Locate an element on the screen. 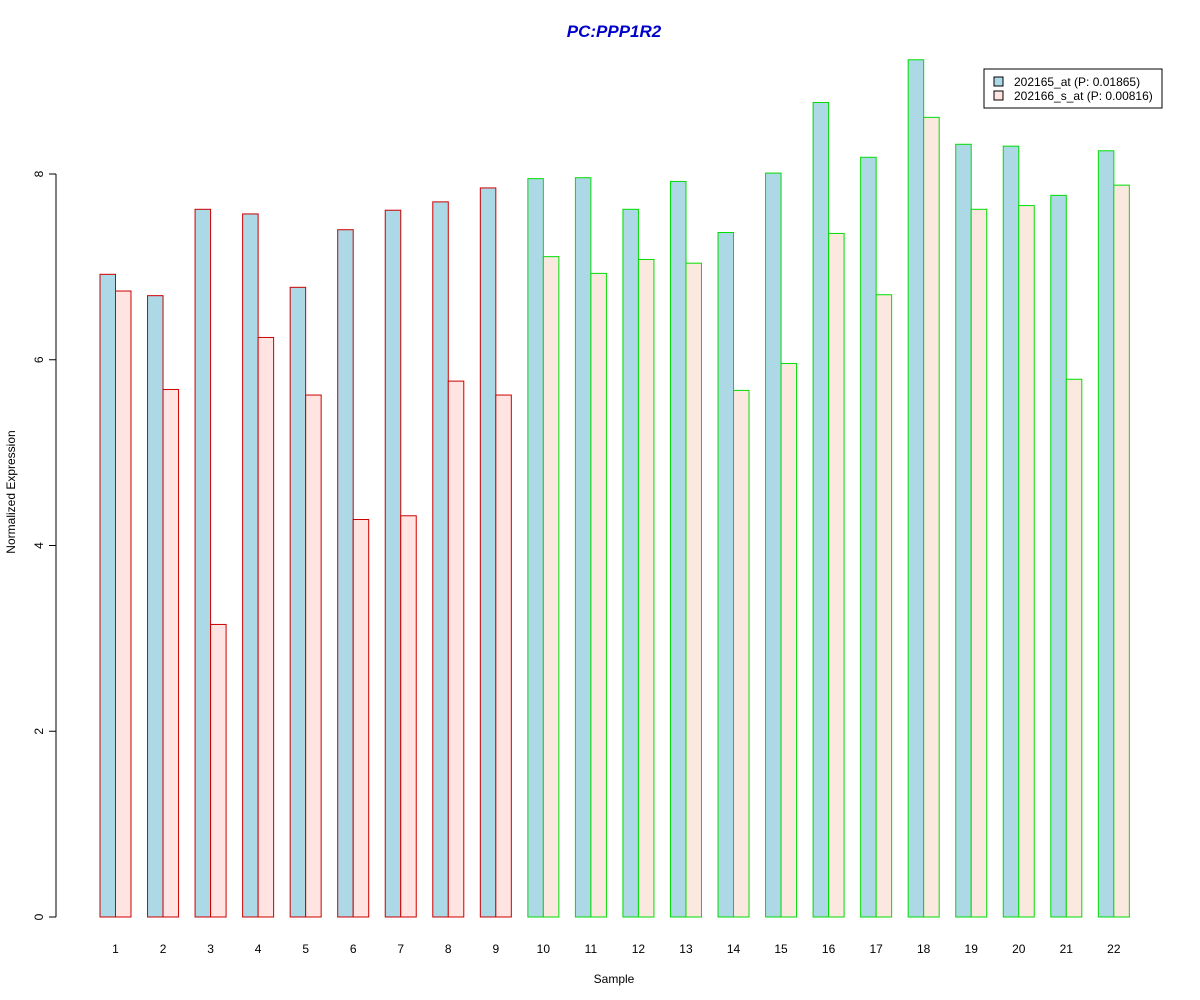 The width and height of the screenshot is (1200, 1000). x-tick-labels: 1 2 3 4 5 6 7 8 9 10 11 12 13 14 15 16 17 18 19 20 21 22 is located at coordinates (616, 949).